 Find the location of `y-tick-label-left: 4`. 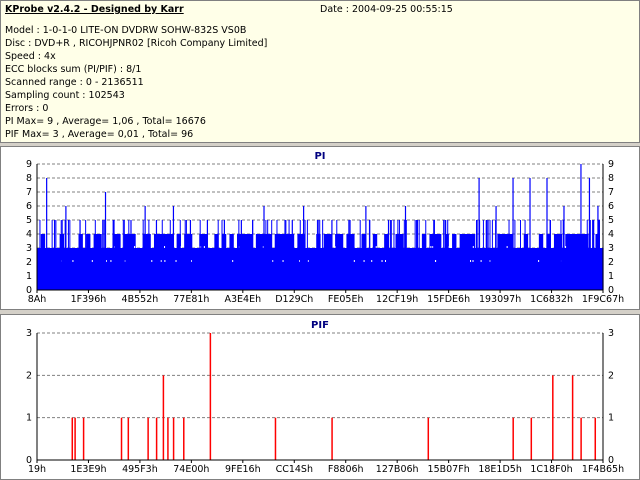

y-tick-label-left: 4 is located at coordinates (29, 234).